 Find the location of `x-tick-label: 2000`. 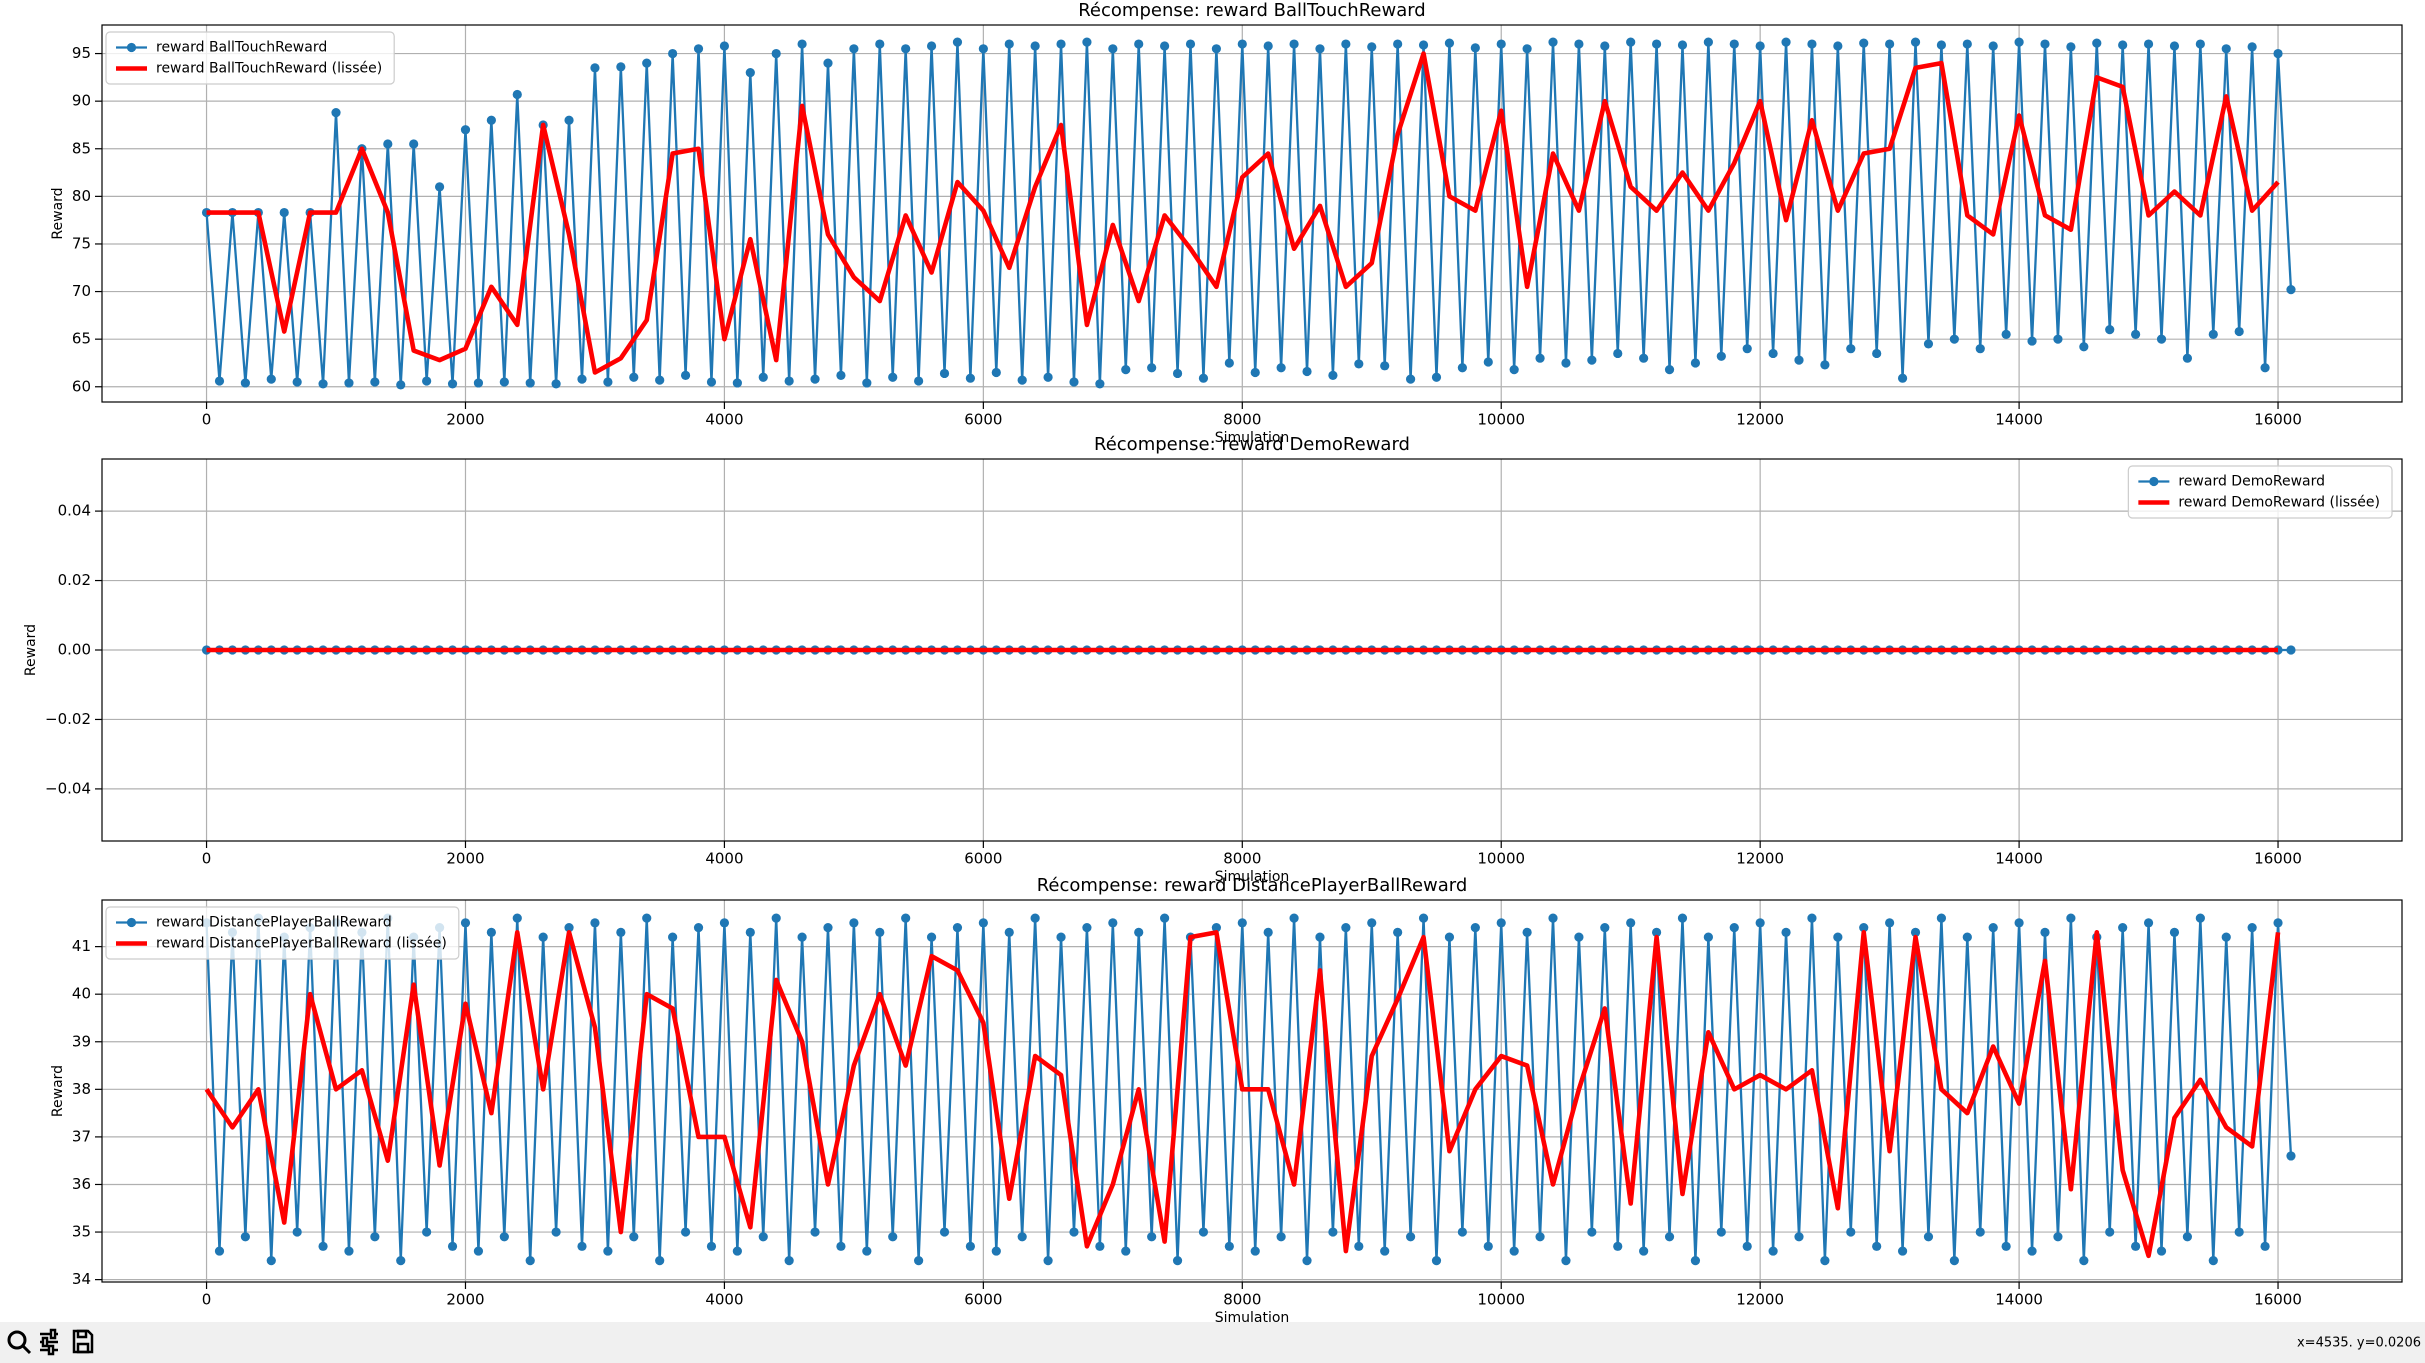

x-tick-label: 2000 is located at coordinates (465, 859).